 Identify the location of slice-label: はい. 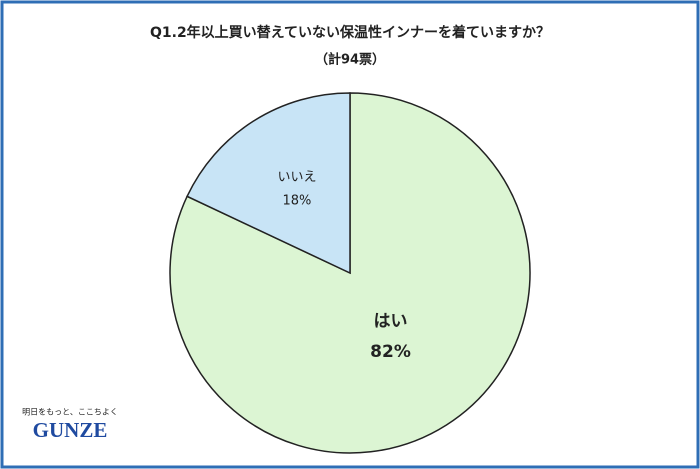
(391, 322).